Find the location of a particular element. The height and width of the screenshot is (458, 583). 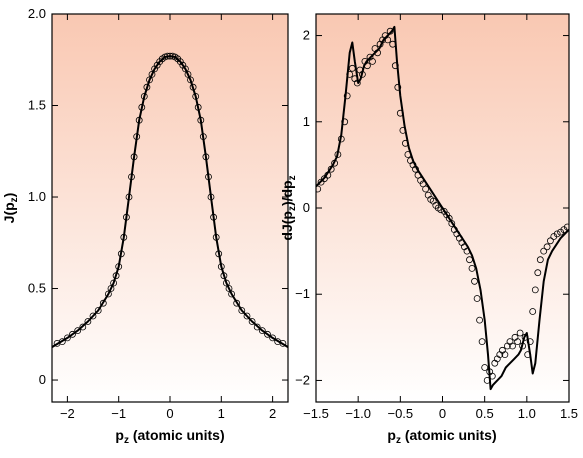

right-x-tick-label: 0 is located at coordinates (442, 413).